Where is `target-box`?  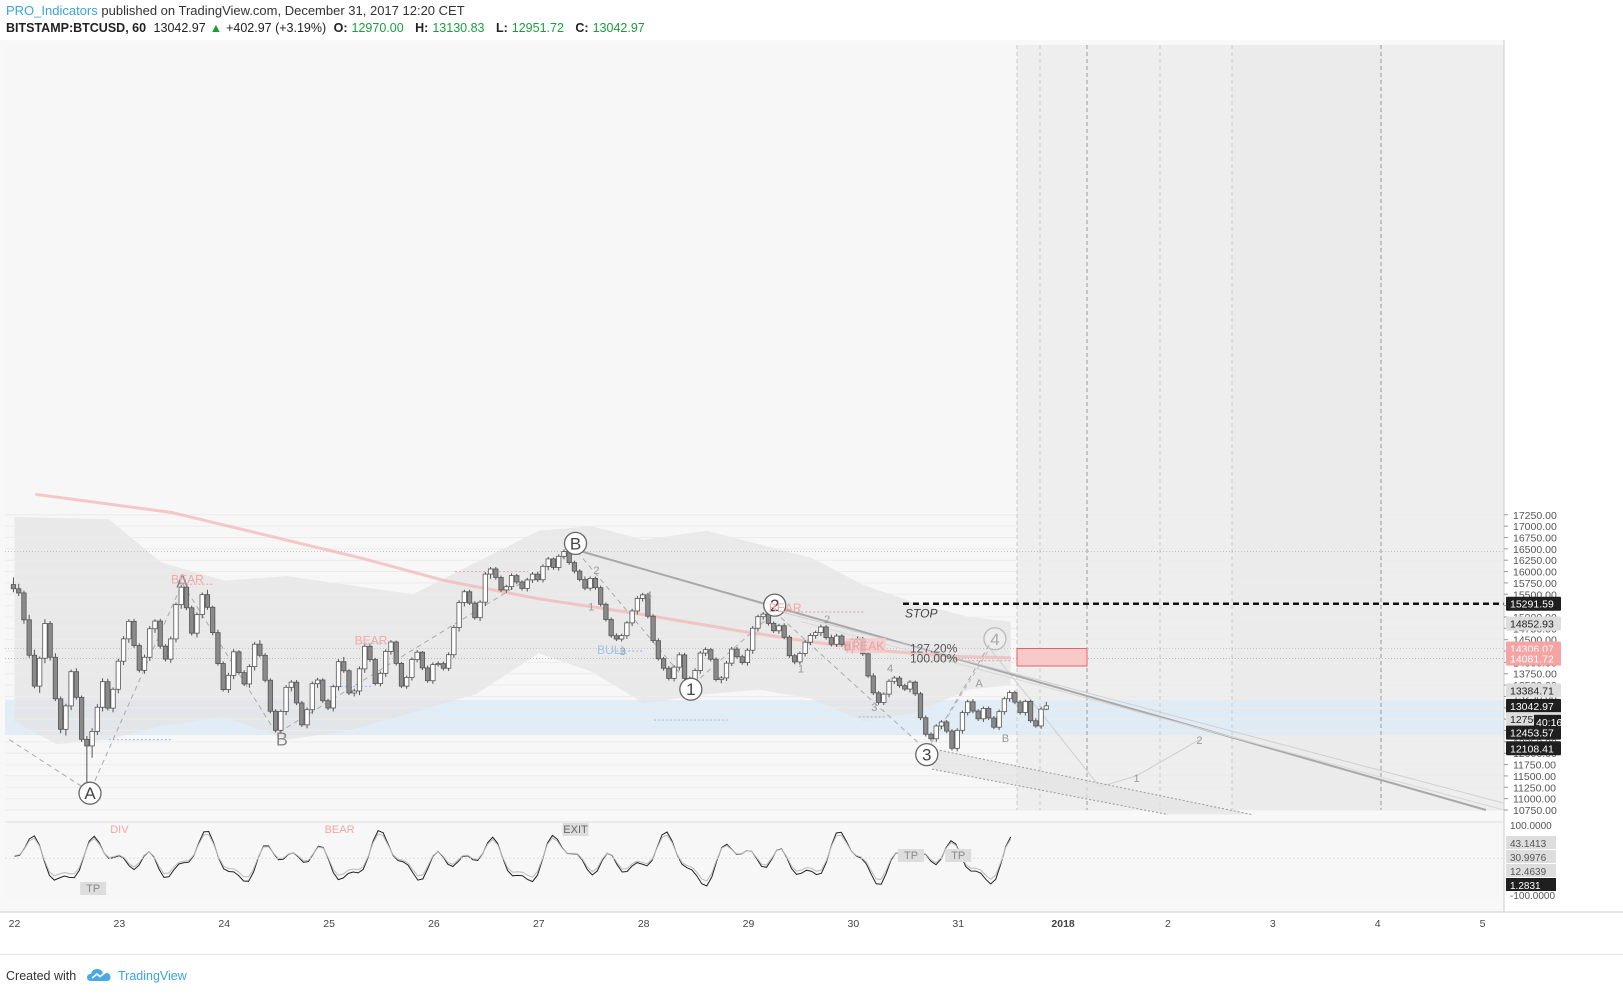 target-box is located at coordinates (1052, 657).